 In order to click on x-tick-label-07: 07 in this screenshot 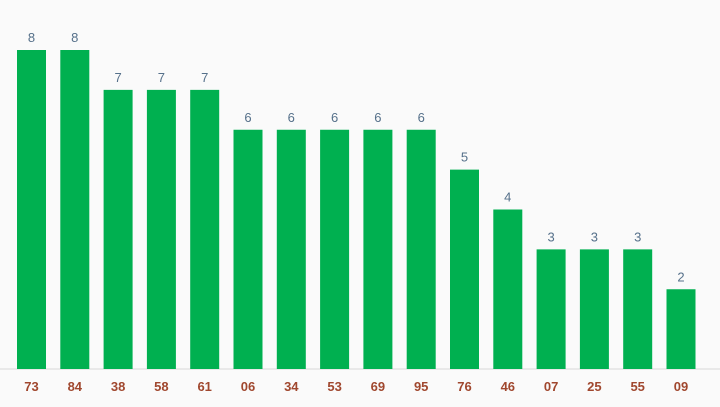, I will do `click(551, 386)`.